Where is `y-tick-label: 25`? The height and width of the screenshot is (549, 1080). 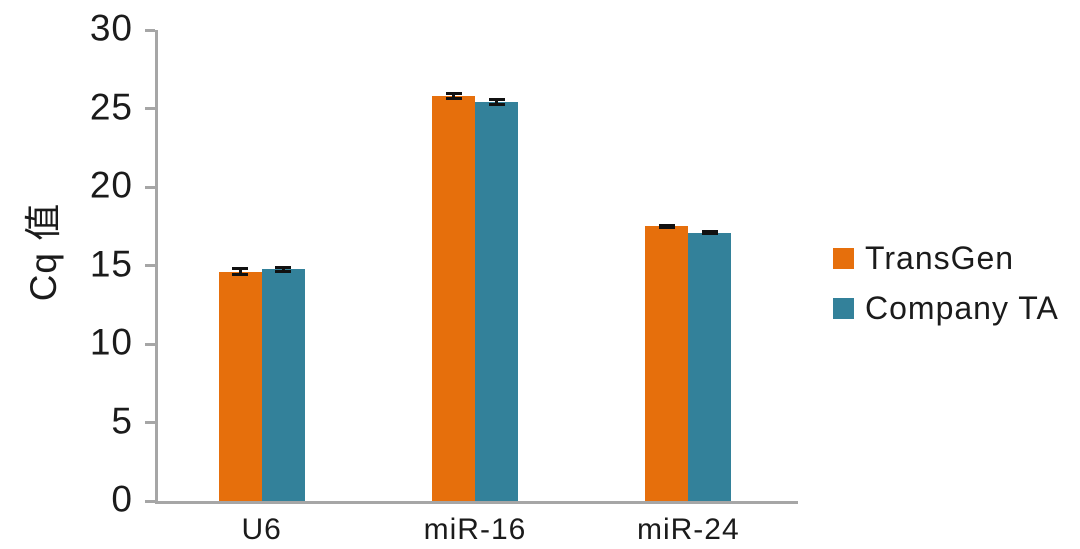 y-tick-label: 25 is located at coordinates (111, 106).